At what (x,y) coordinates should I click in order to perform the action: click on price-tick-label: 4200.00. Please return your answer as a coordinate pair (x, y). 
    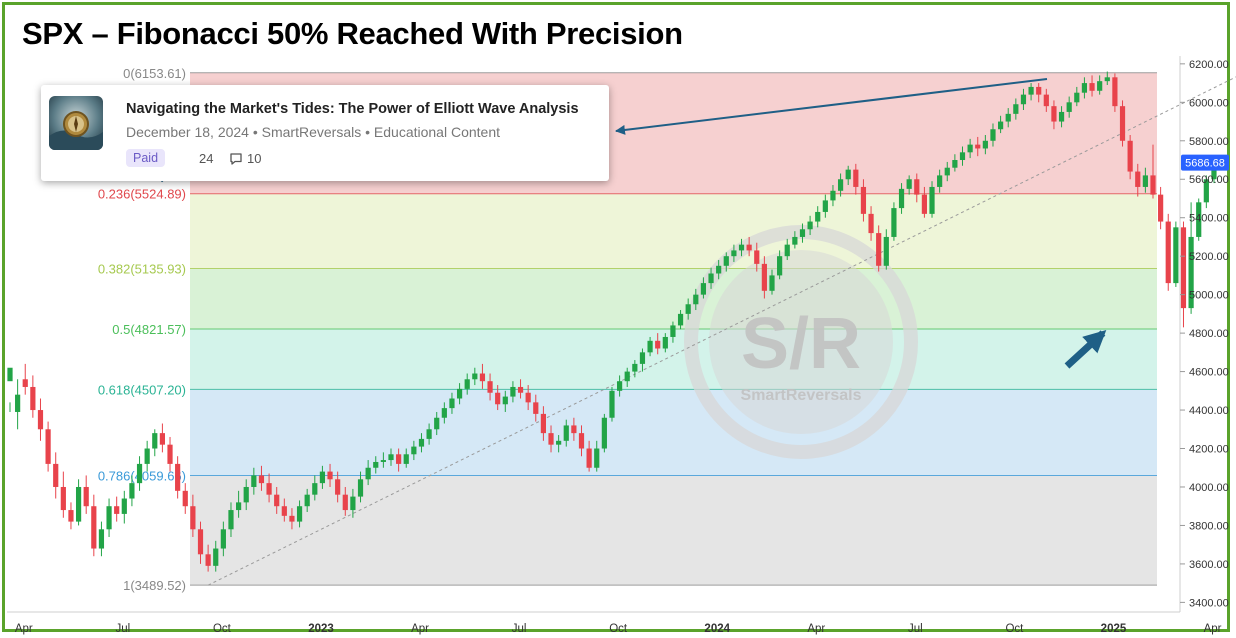
    Looking at the image, I should click on (1209, 450).